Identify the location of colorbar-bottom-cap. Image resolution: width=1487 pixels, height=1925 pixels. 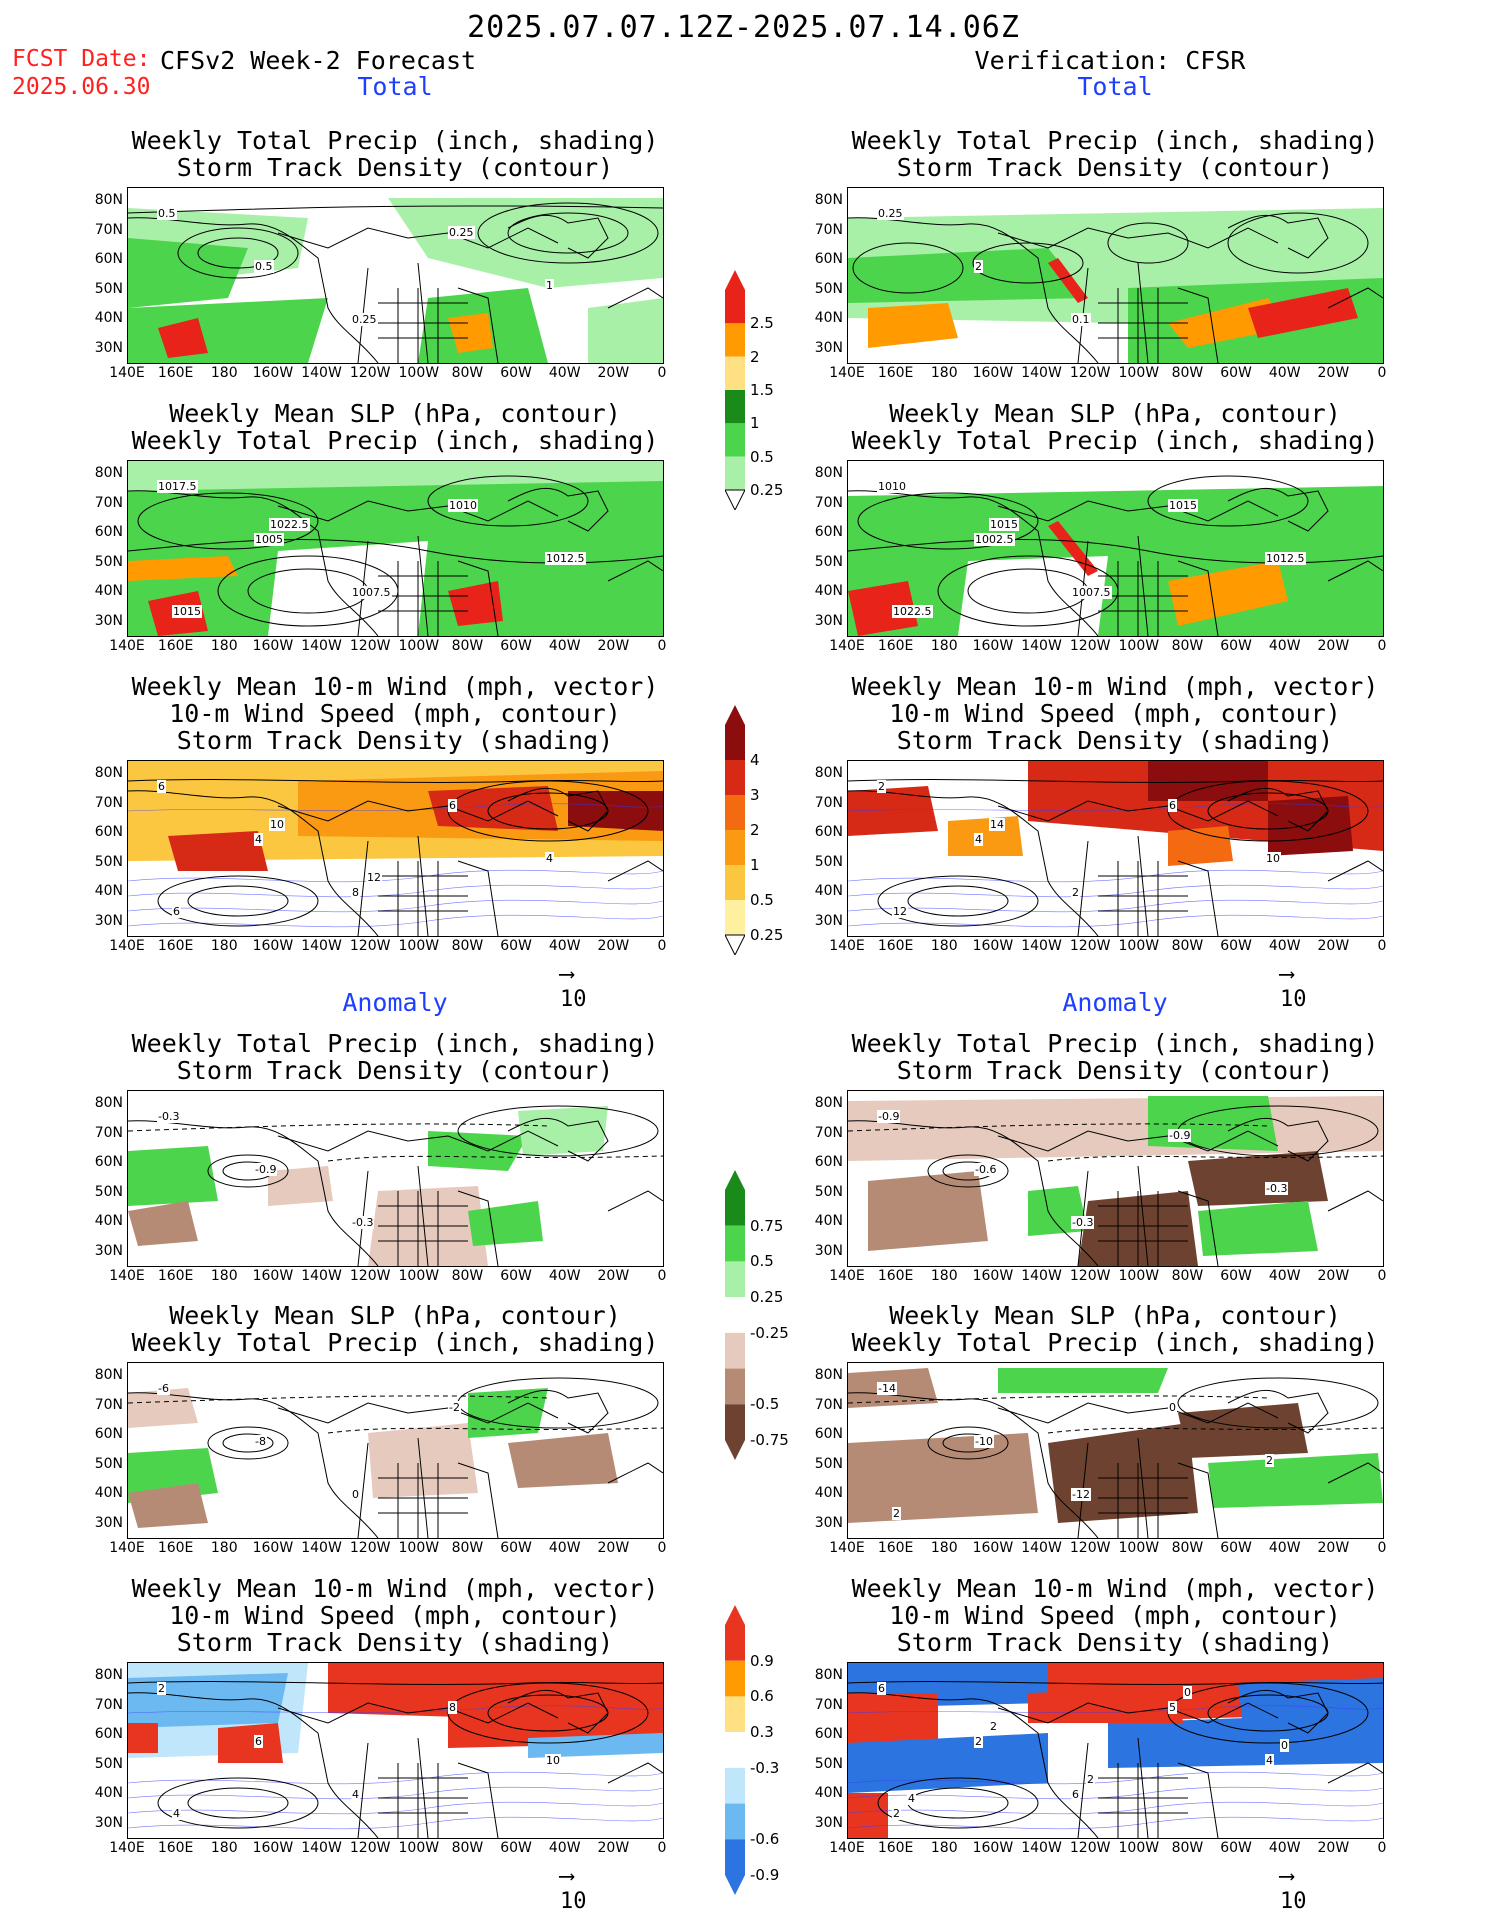
(735, 500).